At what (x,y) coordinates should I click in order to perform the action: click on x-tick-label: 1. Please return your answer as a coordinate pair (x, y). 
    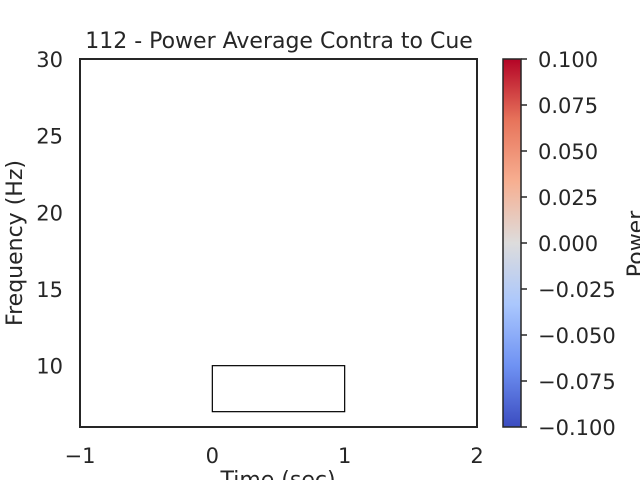
    Looking at the image, I should click on (344, 456).